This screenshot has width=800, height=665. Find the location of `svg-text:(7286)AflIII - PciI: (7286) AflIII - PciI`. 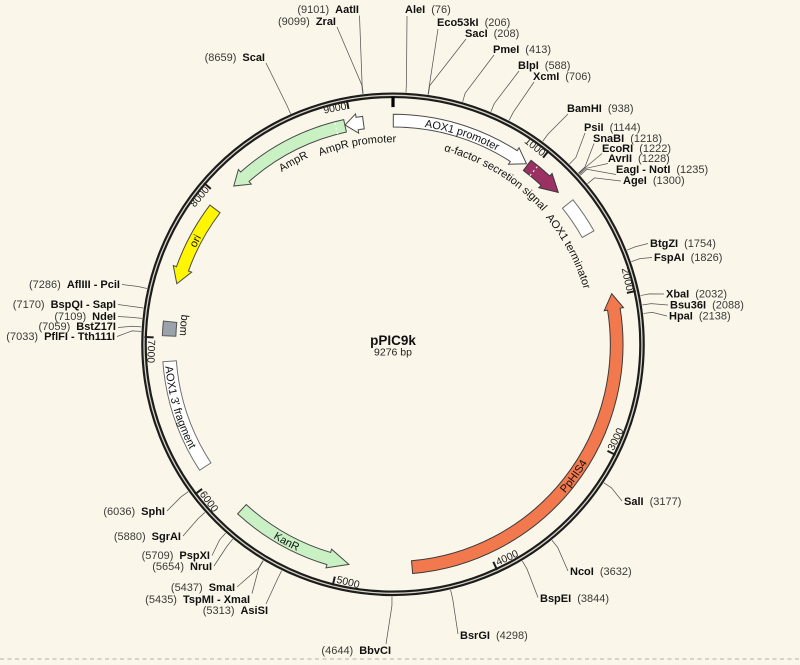

svg-text:(7286)AflIII - PciI: (7286) AflIII - PciI is located at coordinates (74, 285).